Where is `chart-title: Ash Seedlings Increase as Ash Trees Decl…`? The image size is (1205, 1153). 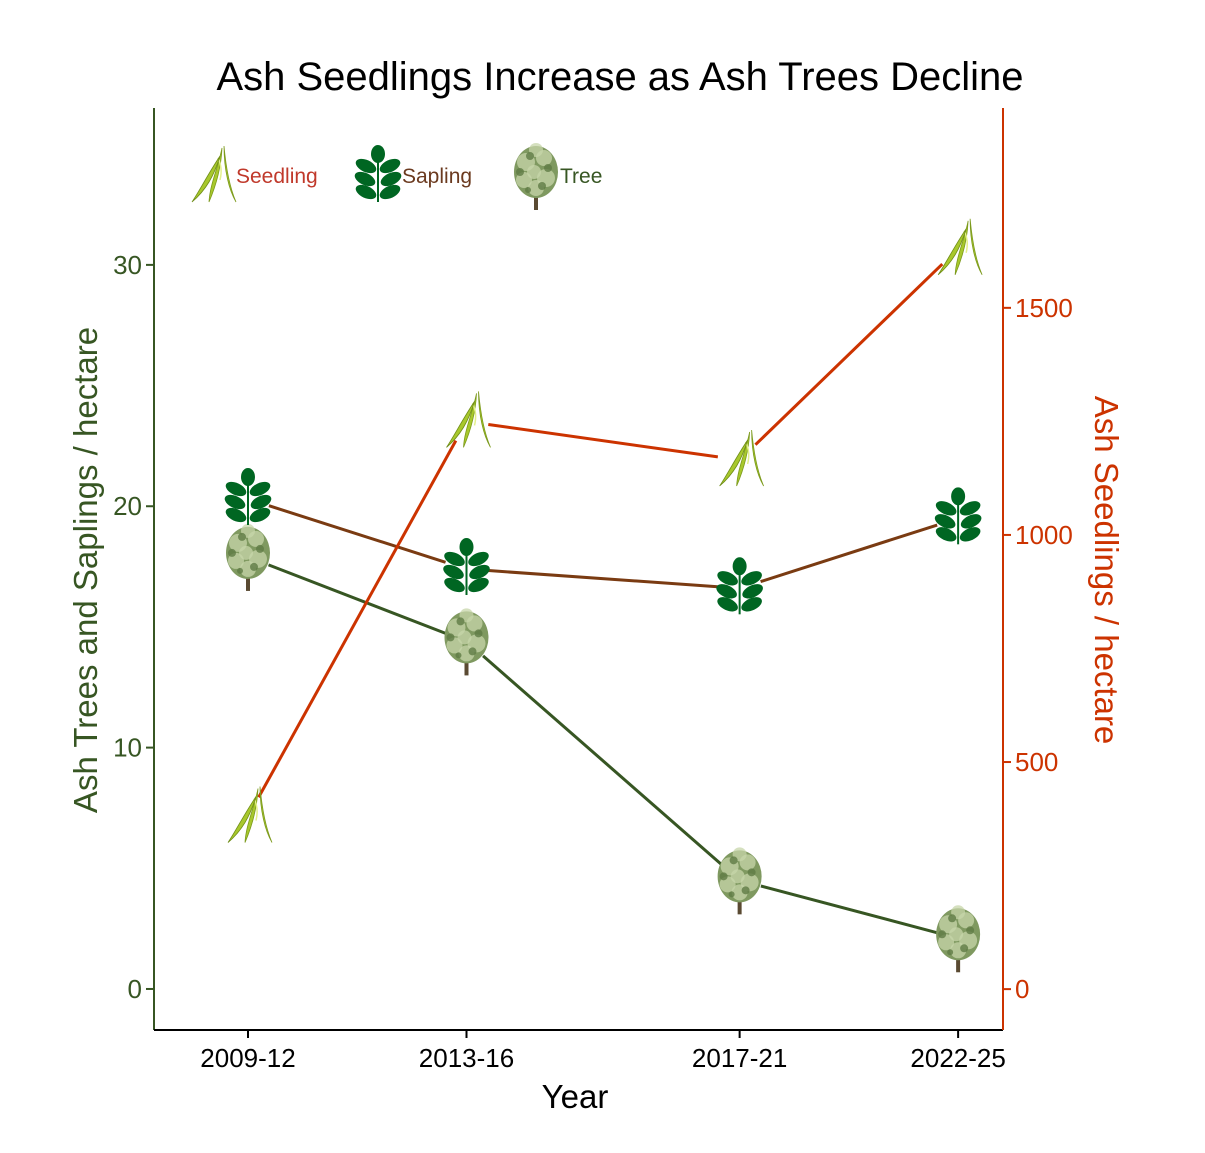
chart-title: Ash Seedlings Increase as Ash Trees Decl… is located at coordinates (619, 77).